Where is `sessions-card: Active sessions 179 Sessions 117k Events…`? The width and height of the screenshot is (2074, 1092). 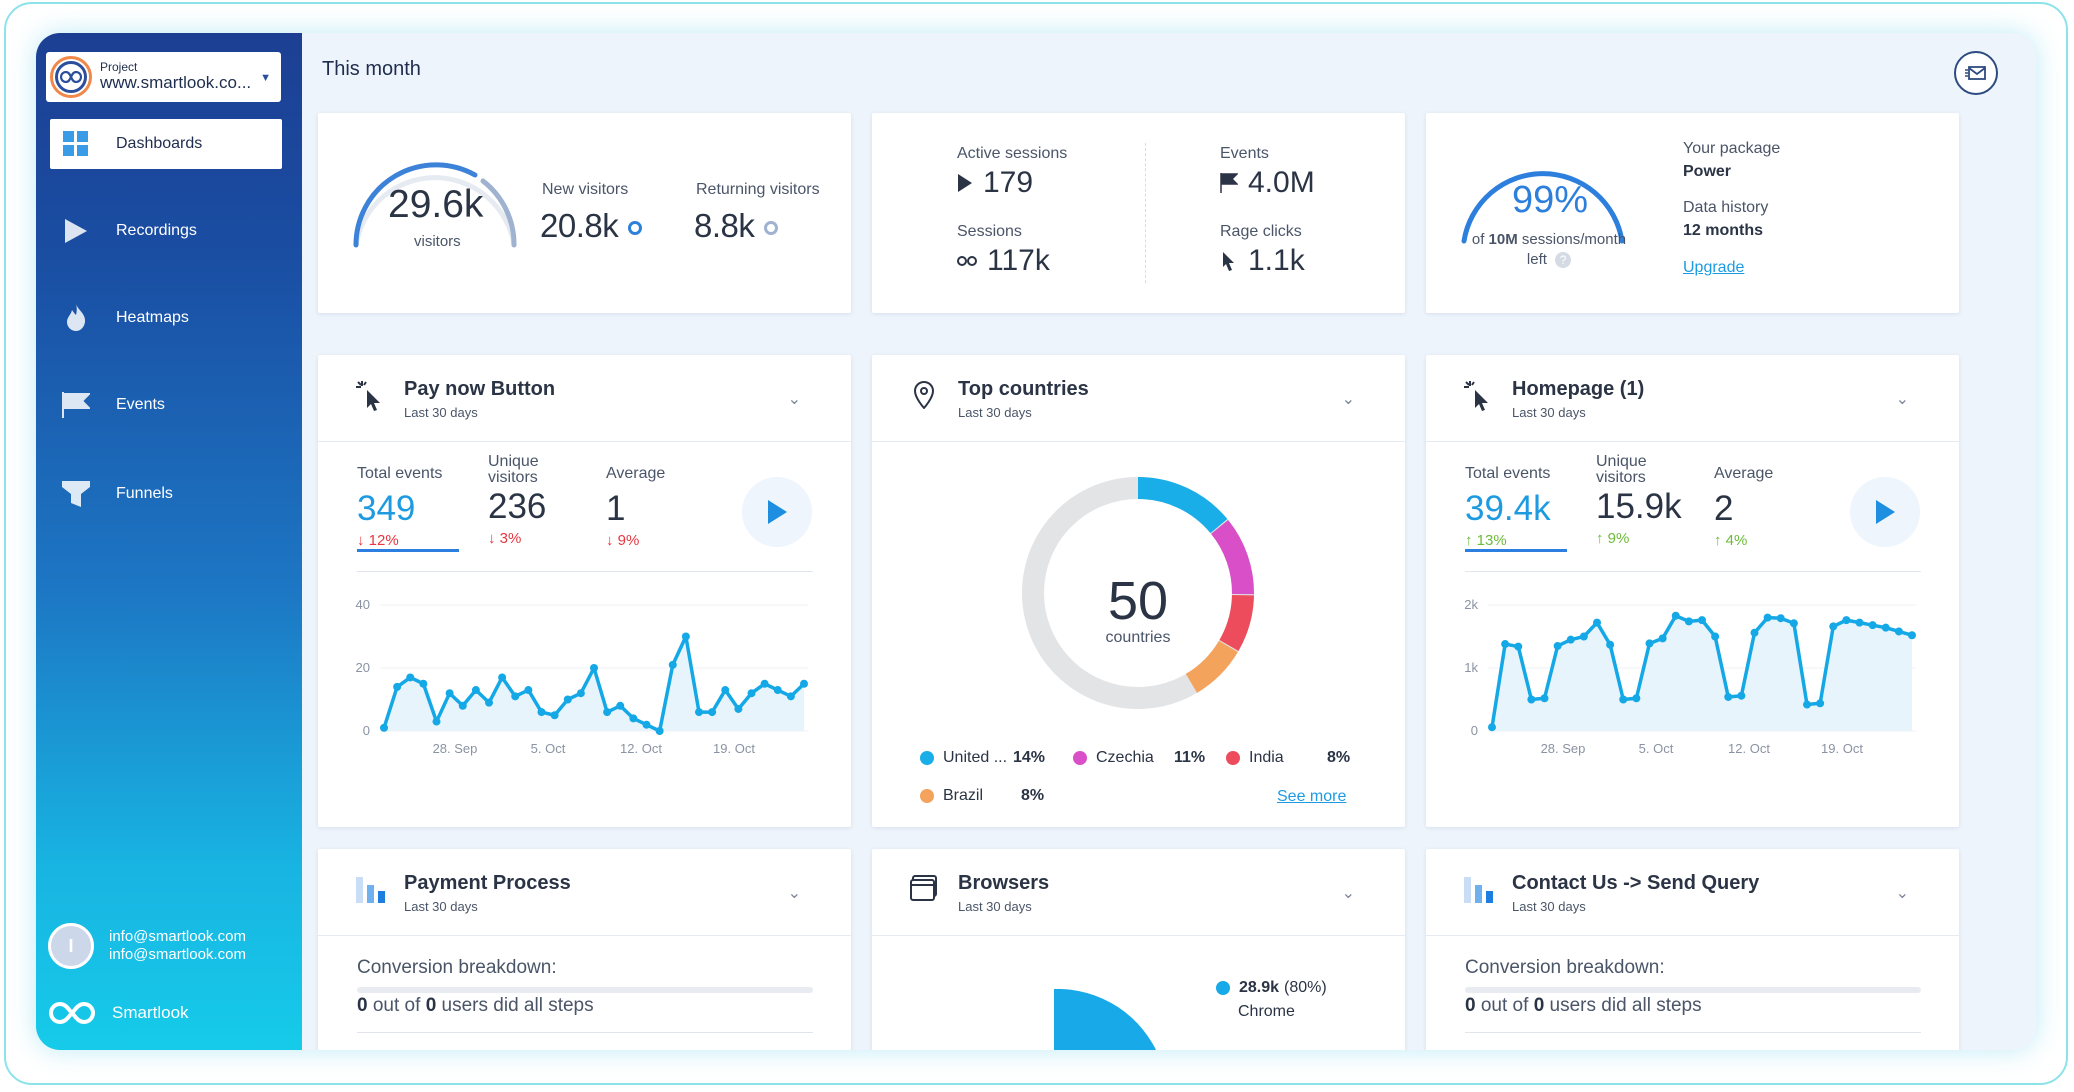 sessions-card: Active sessions 179 Sessions 117k Events… is located at coordinates (1138, 213).